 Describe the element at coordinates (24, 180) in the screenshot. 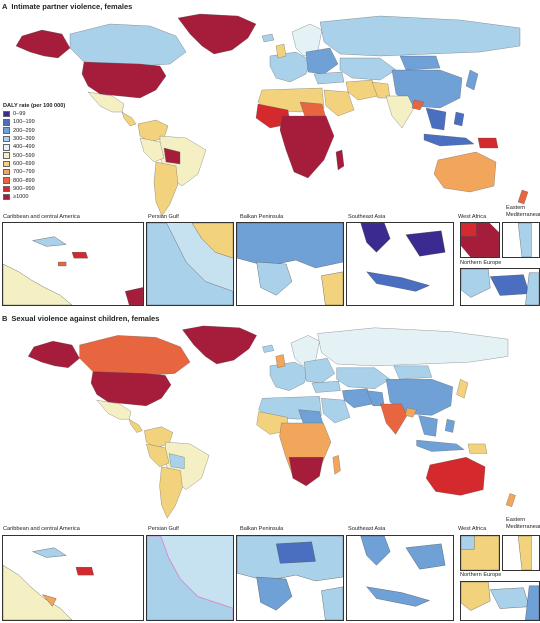

I see `legend-label-8: 800–899` at that location.